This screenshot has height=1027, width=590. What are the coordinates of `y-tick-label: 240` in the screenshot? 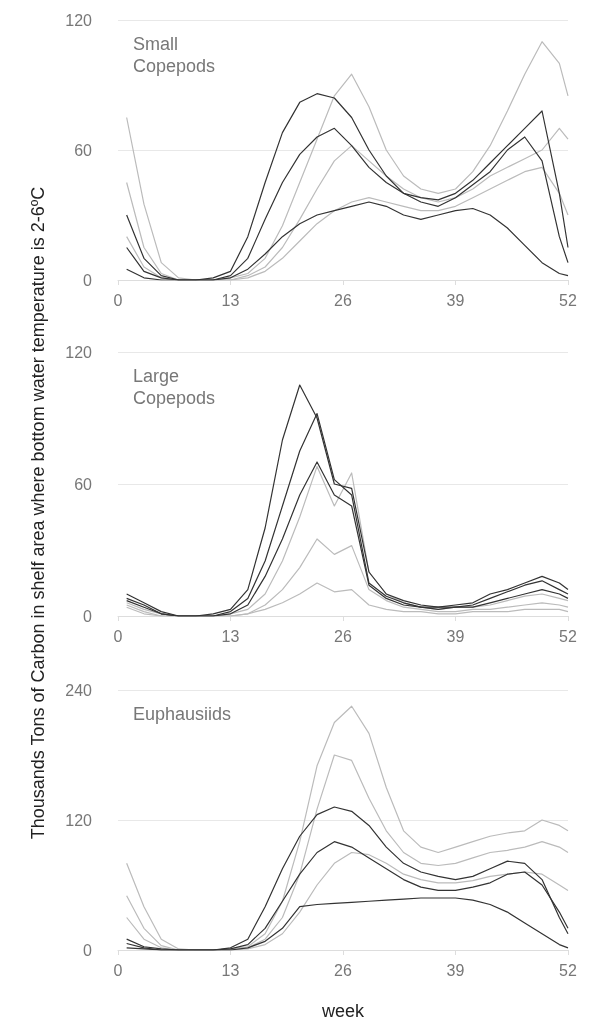 It's located at (79, 690).